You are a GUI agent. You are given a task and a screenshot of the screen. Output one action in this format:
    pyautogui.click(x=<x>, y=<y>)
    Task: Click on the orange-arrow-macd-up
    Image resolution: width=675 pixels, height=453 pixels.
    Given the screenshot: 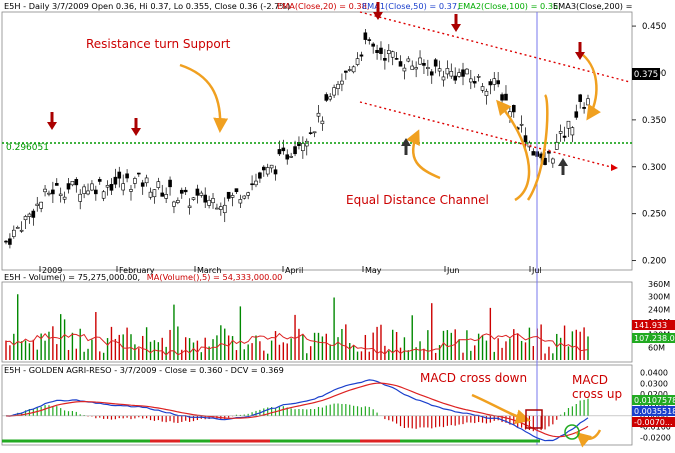 What is the action you would take?
    pyautogui.click(x=588, y=438)
    